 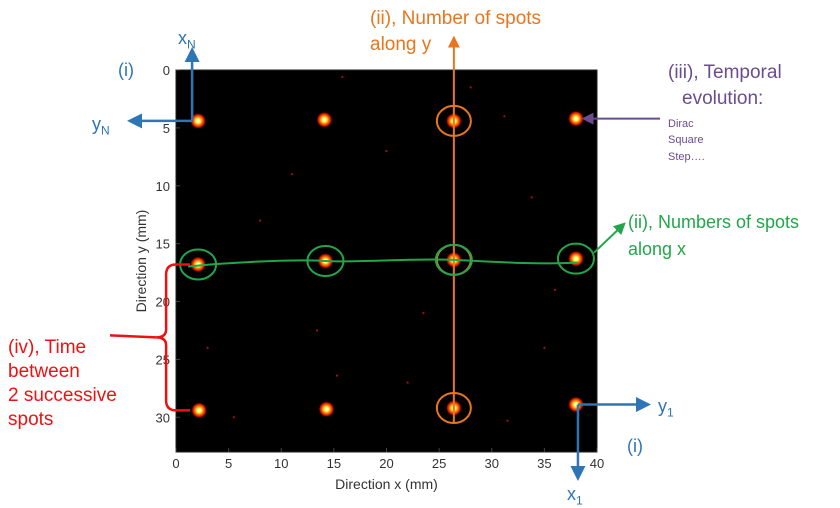 What do you see at coordinates (670, 412) in the screenshot?
I see `label-y1-sub: 1` at bounding box center [670, 412].